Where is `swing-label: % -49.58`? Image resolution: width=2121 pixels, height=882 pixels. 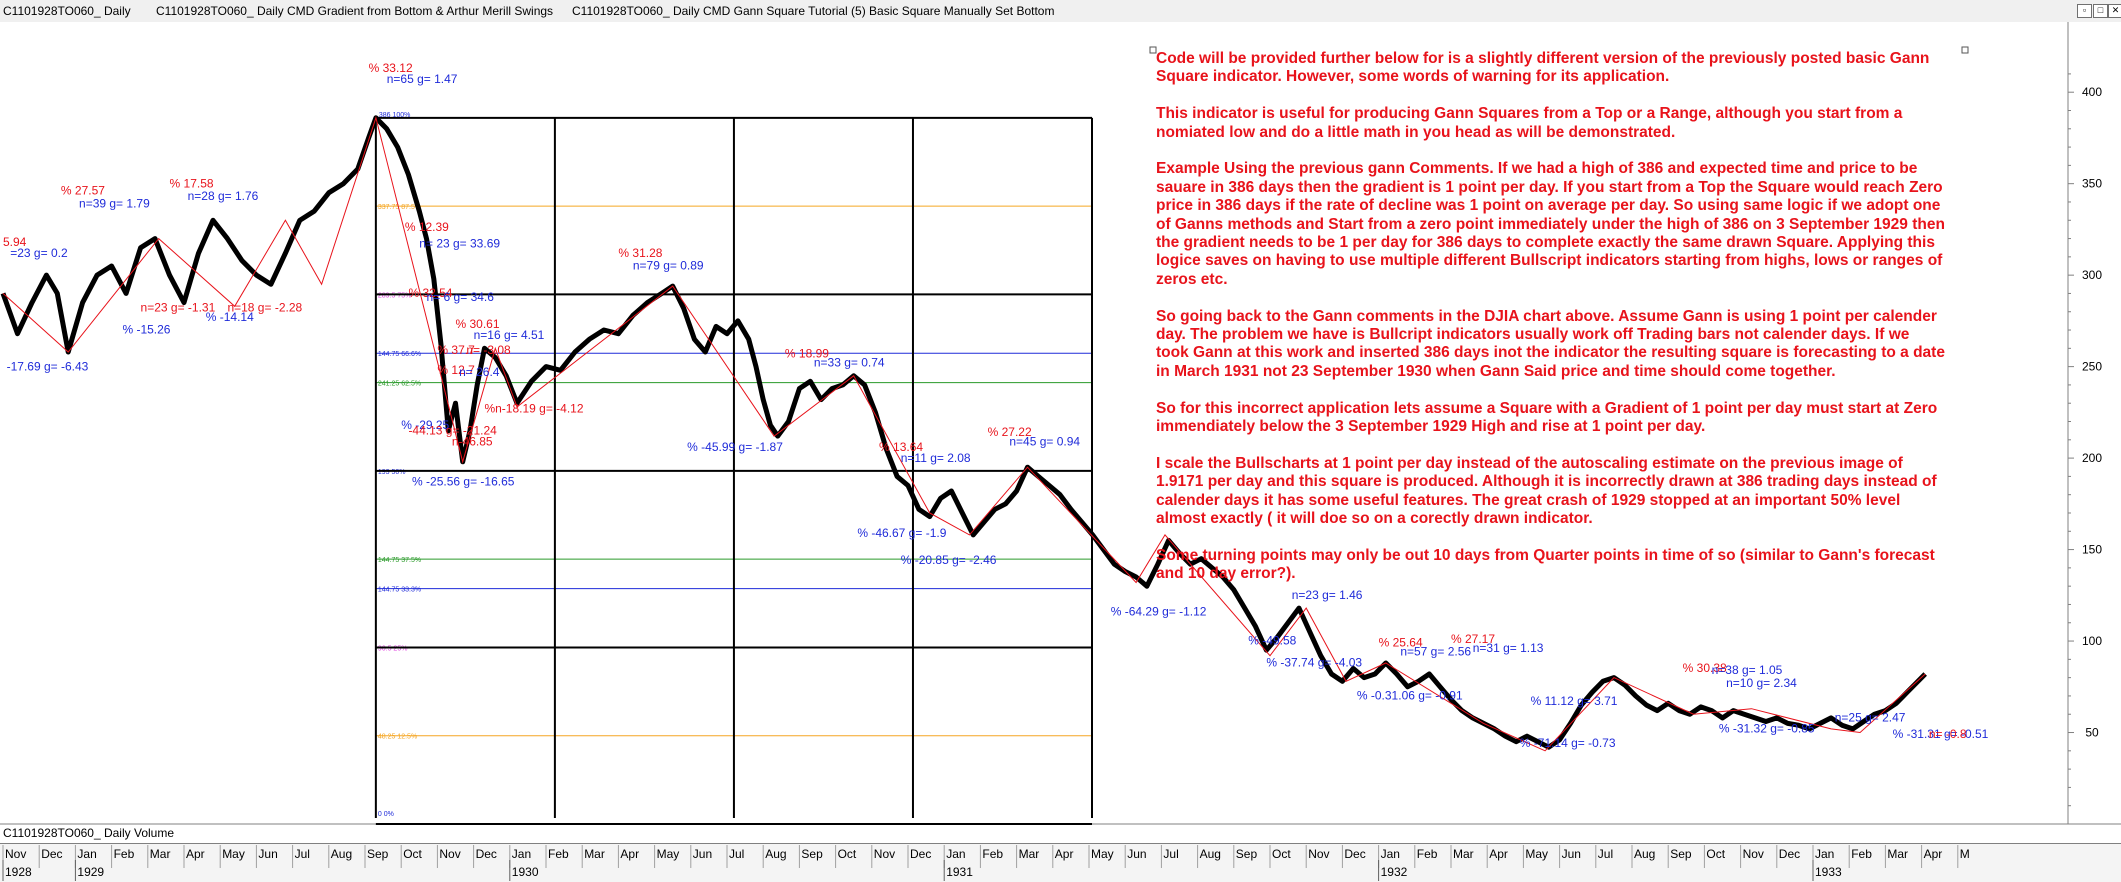 swing-label: % -49.58 is located at coordinates (1272, 641).